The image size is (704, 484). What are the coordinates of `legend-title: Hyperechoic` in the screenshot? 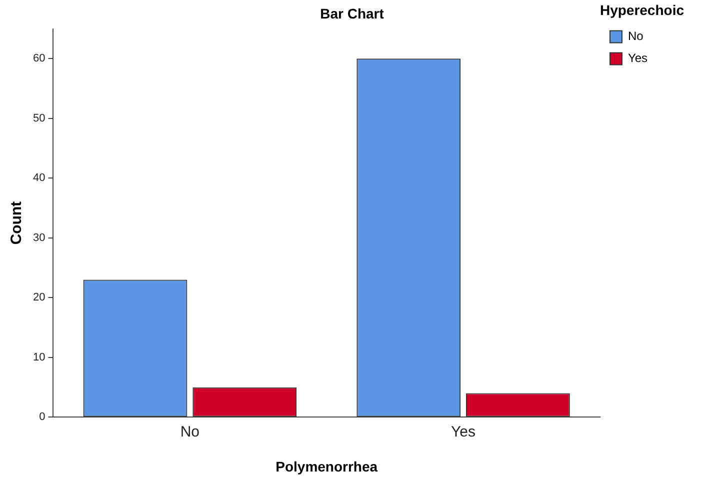 It's located at (642, 10).